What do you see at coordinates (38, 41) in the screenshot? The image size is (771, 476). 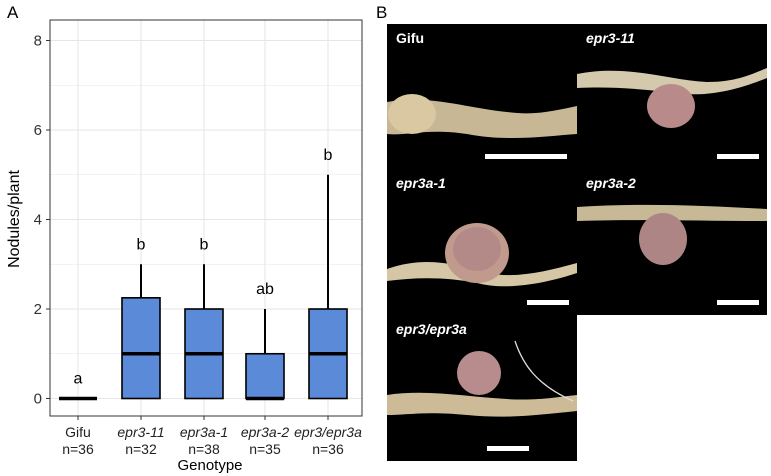 I see `y-tick-label: 8` at bounding box center [38, 41].